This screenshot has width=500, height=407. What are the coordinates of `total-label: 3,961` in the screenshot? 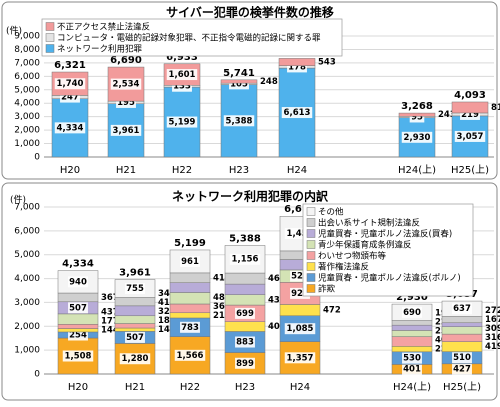 It's located at (135, 273).